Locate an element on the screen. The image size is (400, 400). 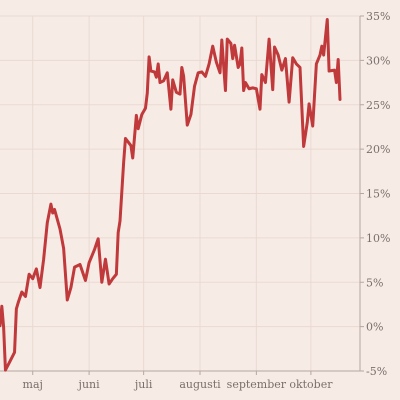
y-tick-label: 35% is located at coordinates (378, 16).